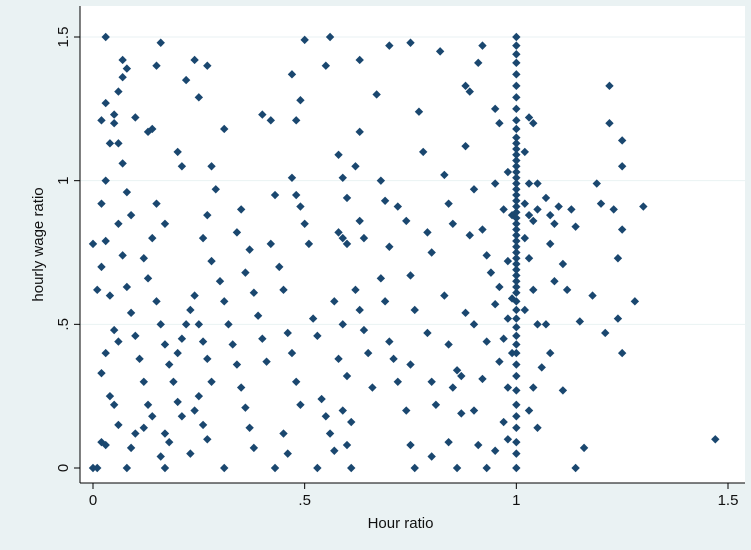 This screenshot has width=751, height=550. Describe the element at coordinates (67, 249) in the screenshot. I see `y-axis-ticks: 0 .5 1 1.5` at that location.